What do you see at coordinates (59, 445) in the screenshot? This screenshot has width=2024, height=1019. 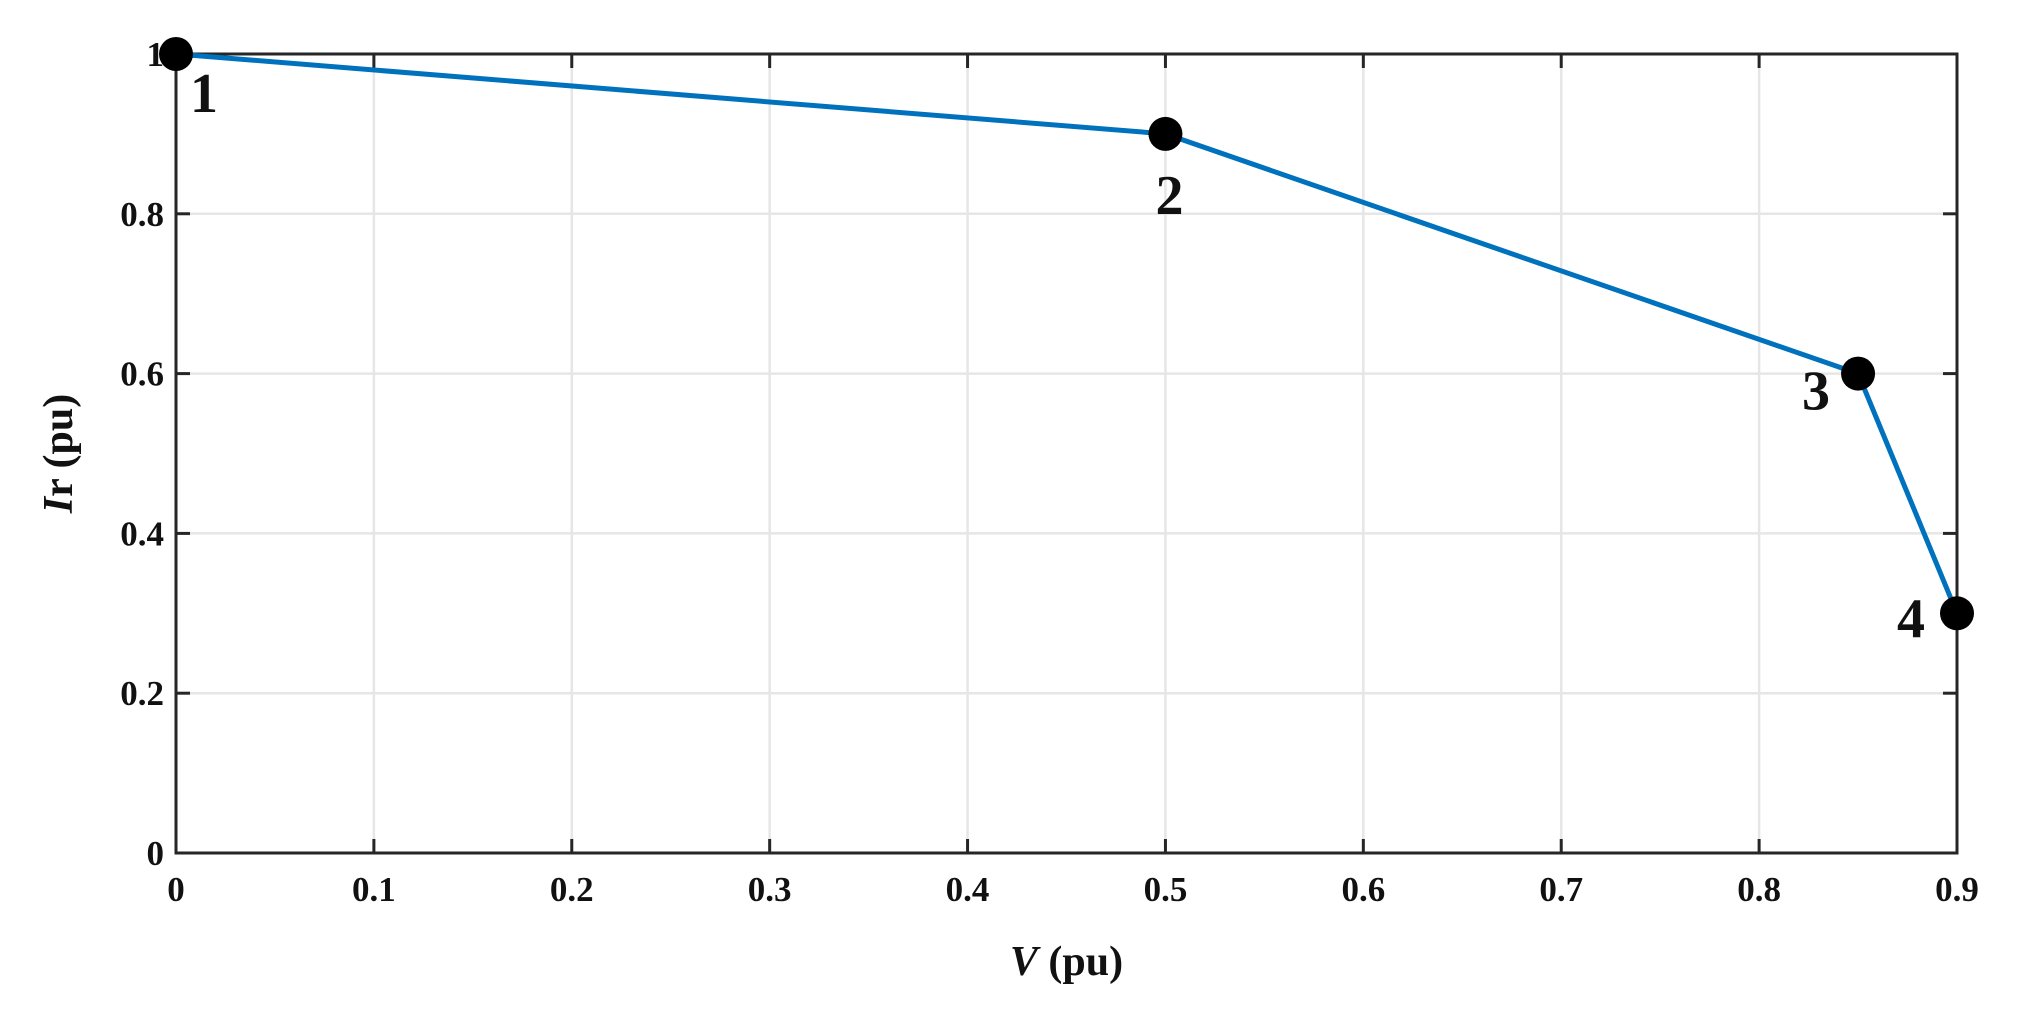 I see `y-axis-title-unit: r (pu)` at bounding box center [59, 445].